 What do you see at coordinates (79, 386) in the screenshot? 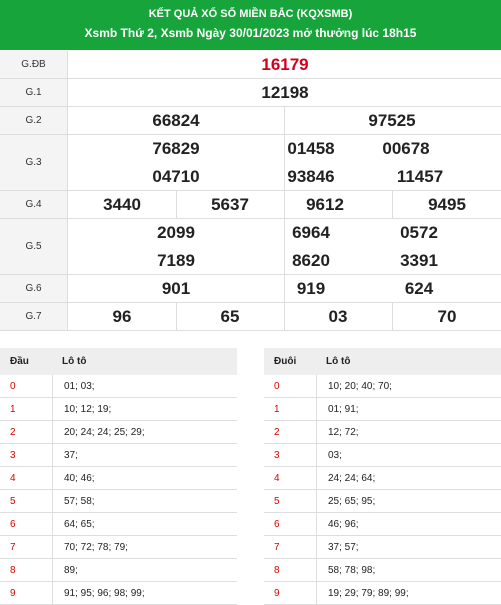
I see `loto-numbers: 01; 03;` at bounding box center [79, 386].